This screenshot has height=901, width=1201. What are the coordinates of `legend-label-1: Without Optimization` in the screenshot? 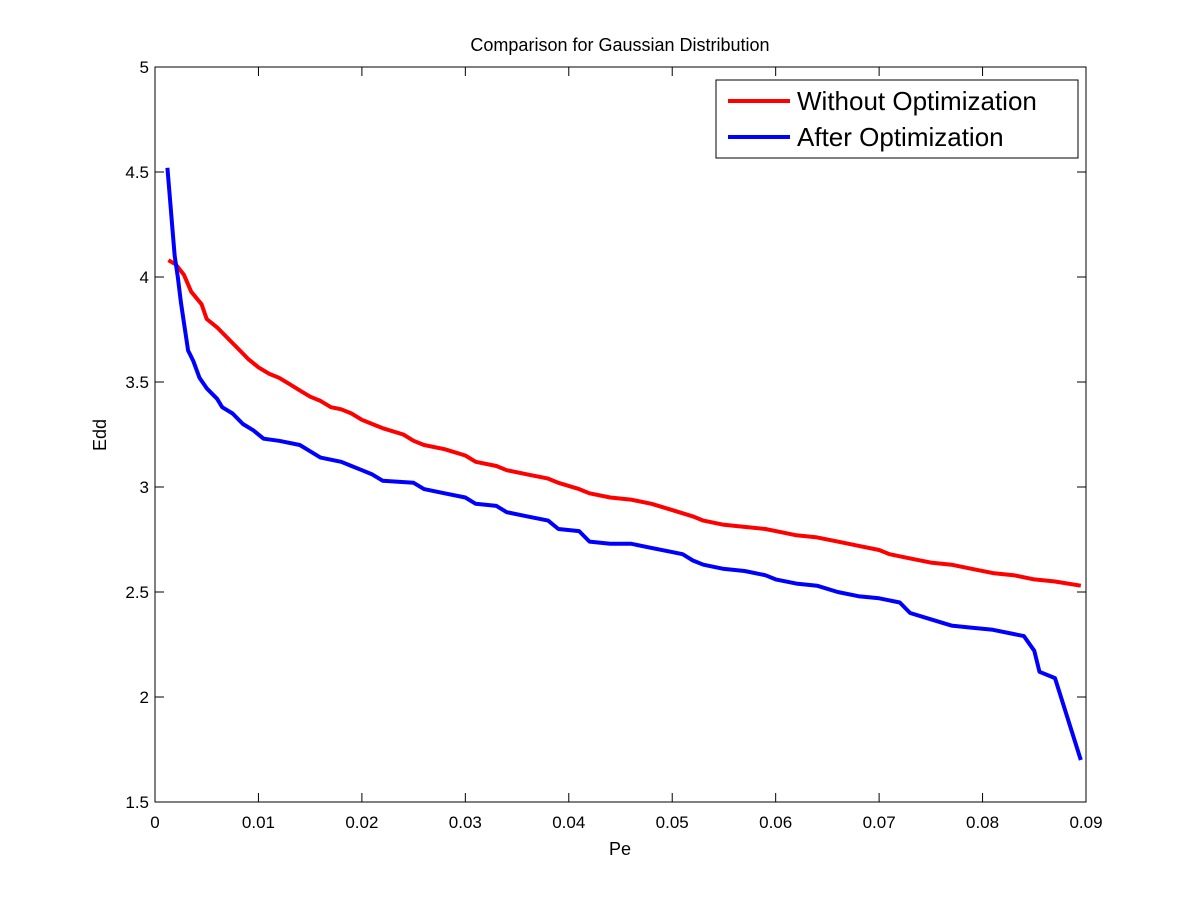 It's located at (917, 101).